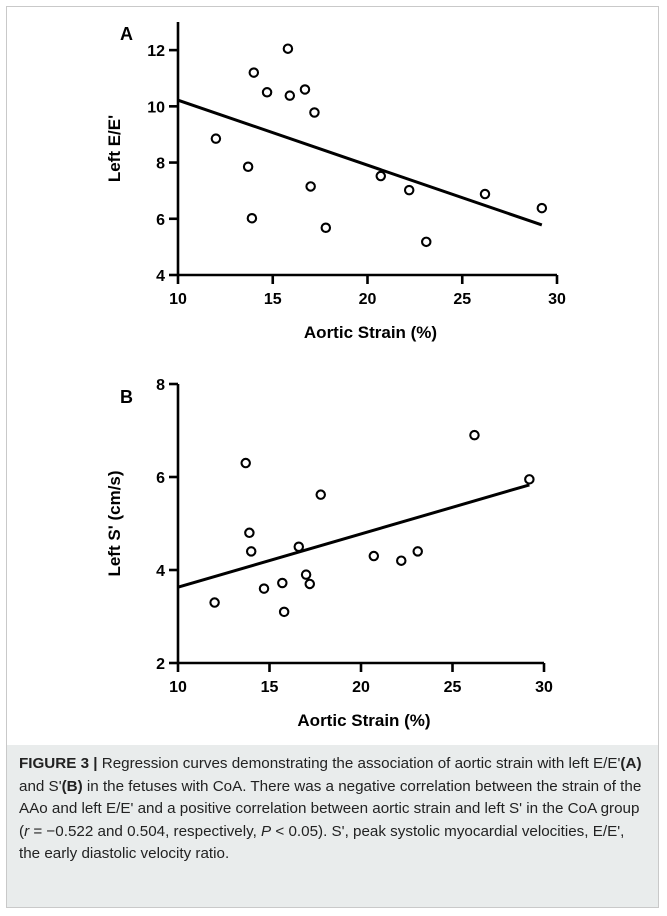 The height and width of the screenshot is (916, 667). What do you see at coordinates (156, 51) in the screenshot?
I see `y-tick-label: 12` at bounding box center [156, 51].